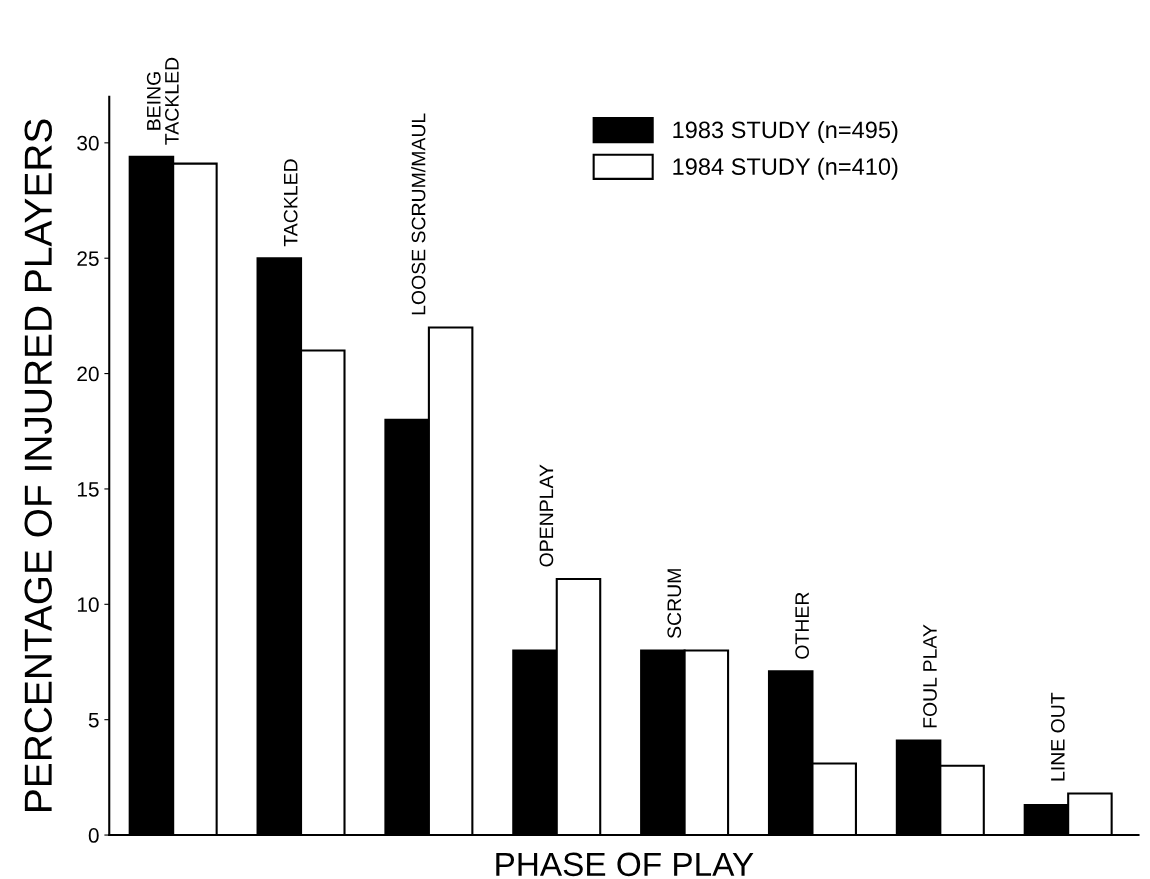 This screenshot has height=879, width=1150. I want to click on x-tick-label: BEING TACKLED, so click(162, 101).